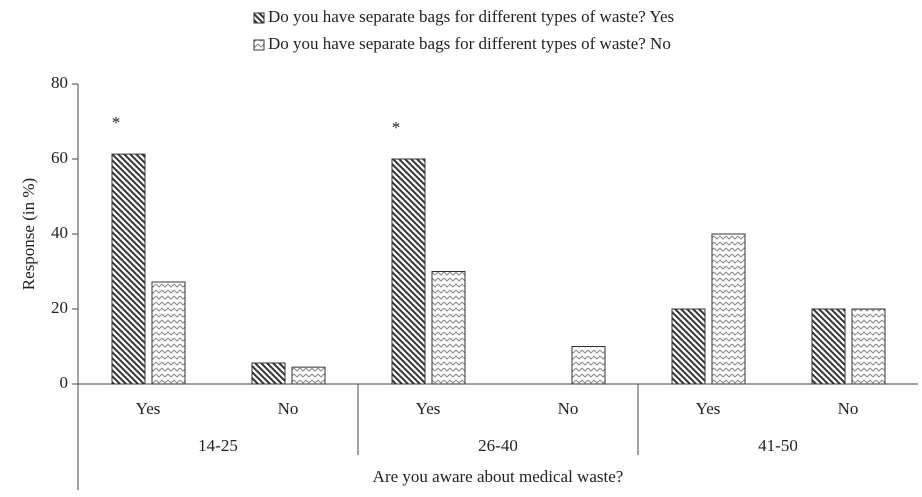  What do you see at coordinates (59, 157) in the screenshot?
I see `y-tick-label: 60` at bounding box center [59, 157].